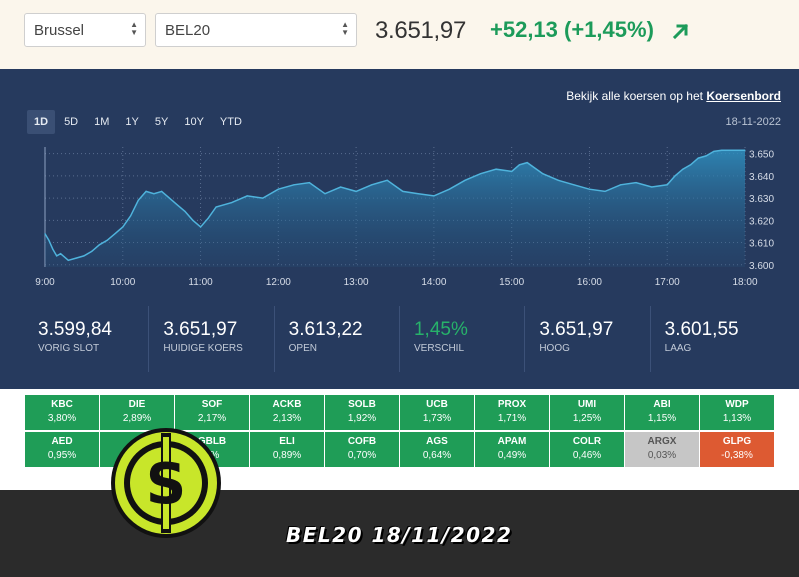 This screenshot has width=799, height=577. I want to click on market-select: Brussel ▲ ▼, so click(85, 30).